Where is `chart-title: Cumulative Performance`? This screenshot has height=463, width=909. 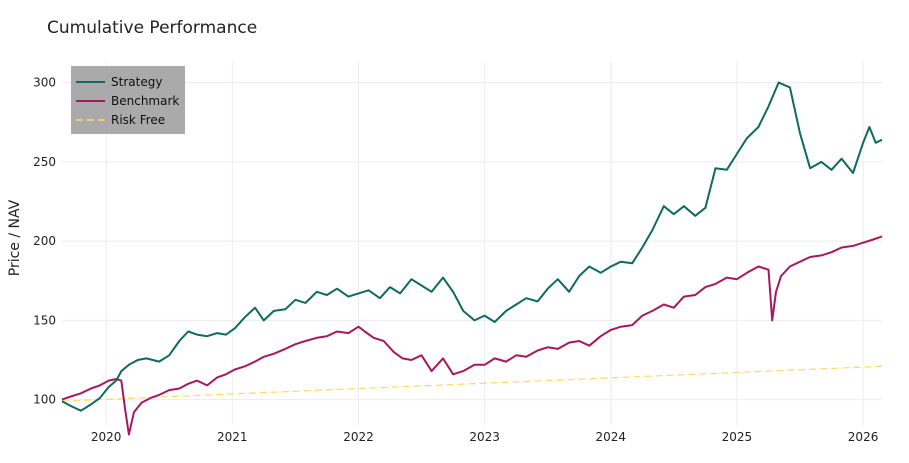
chart-title: Cumulative Performance is located at coordinates (152, 28).